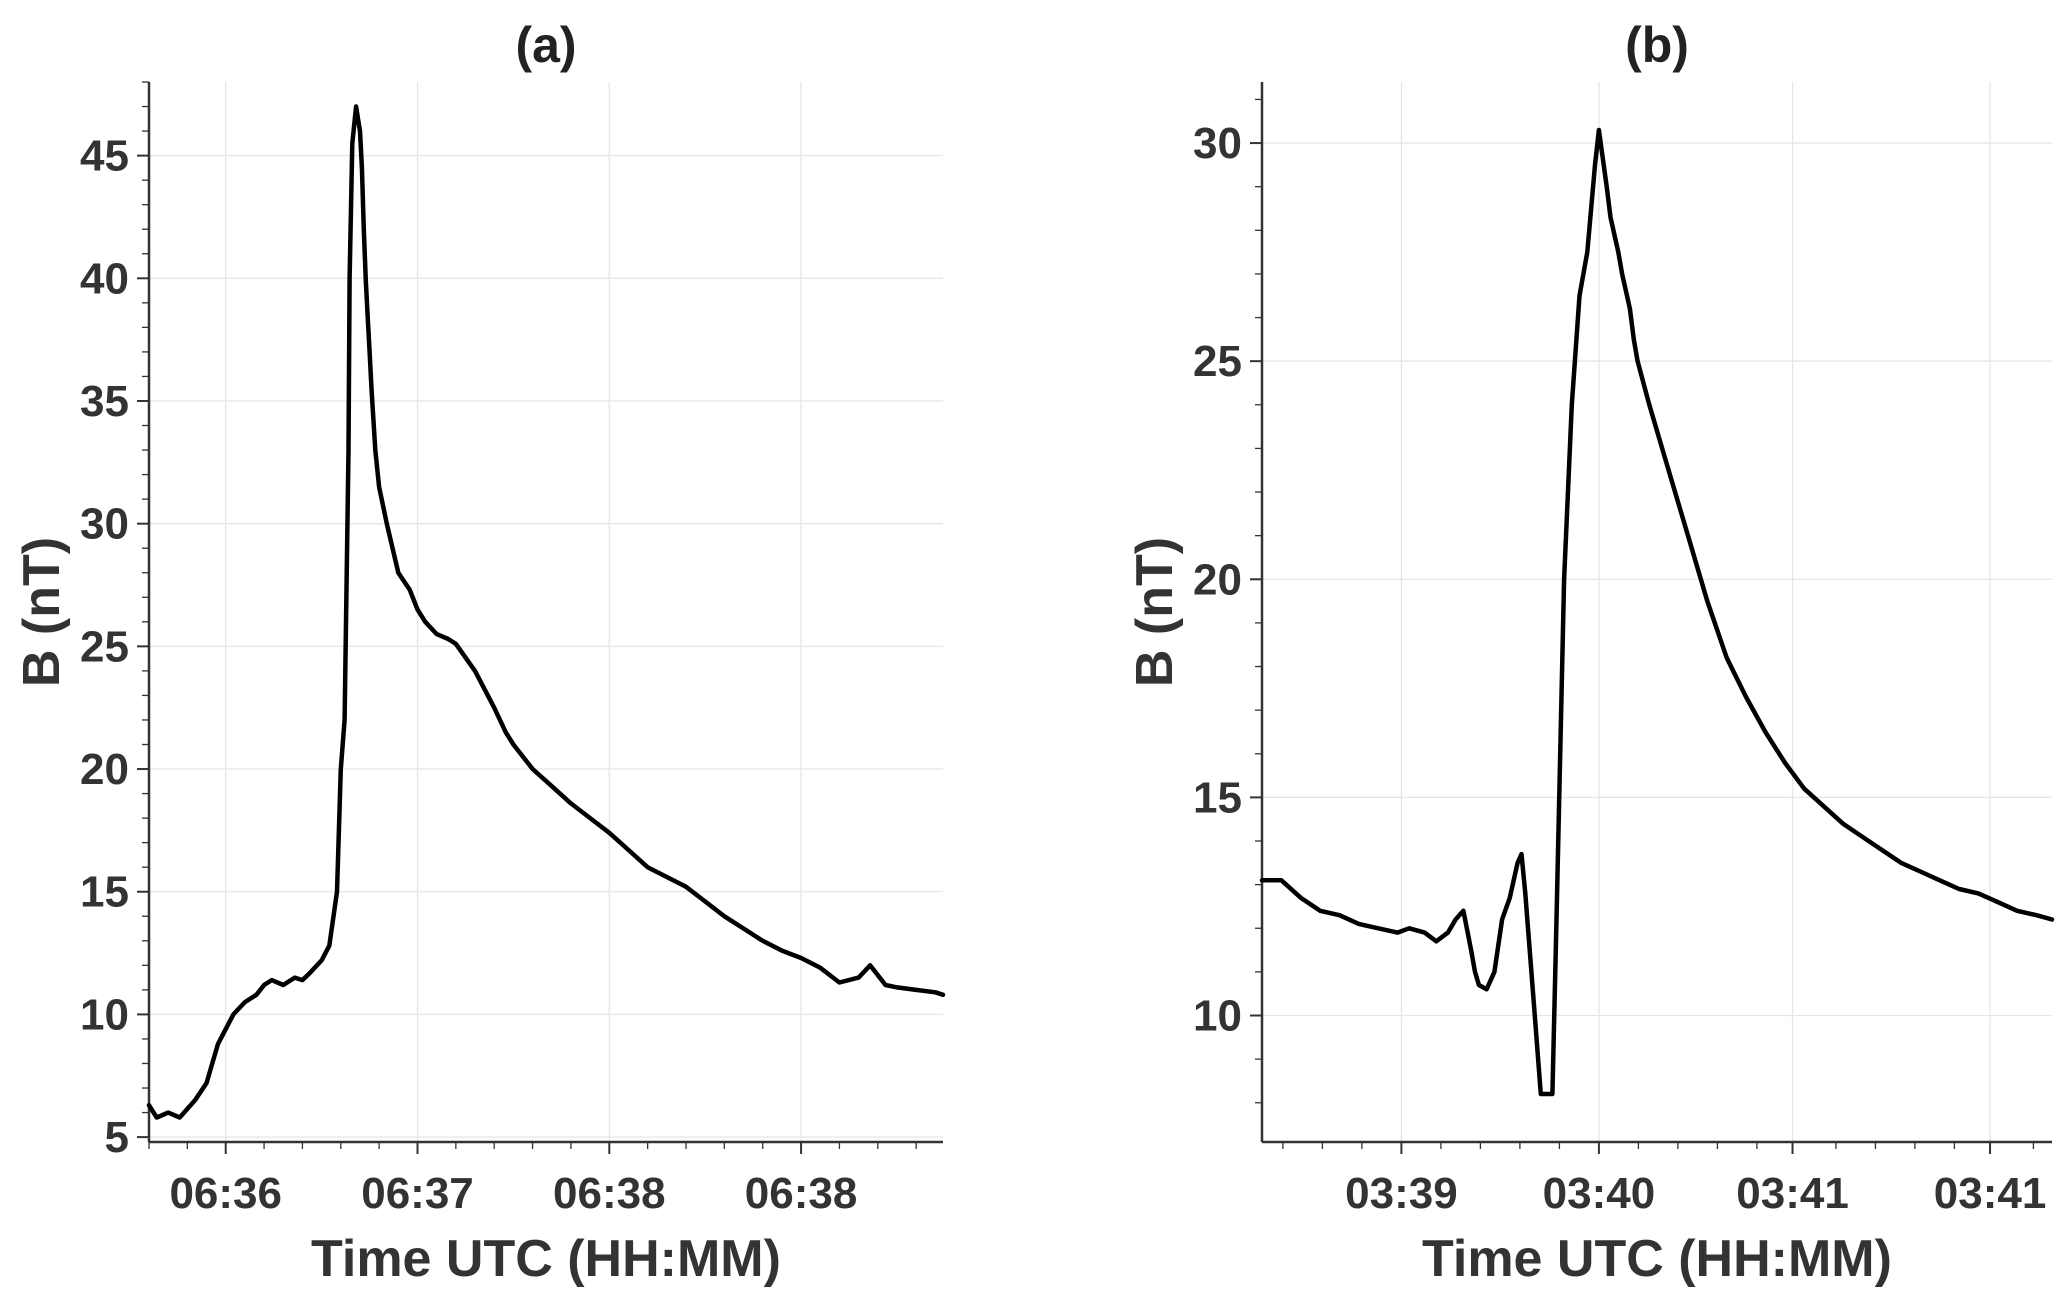 This screenshot has width=2067, height=1302. I want to click on panel-b-y-tick-label-25: 25, so click(1217, 361).